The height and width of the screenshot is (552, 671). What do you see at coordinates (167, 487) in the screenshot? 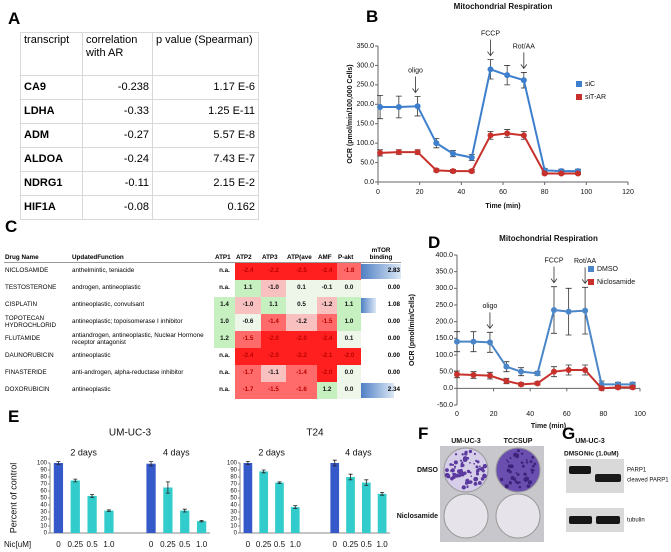
I see `error-bar` at bounding box center [167, 487].